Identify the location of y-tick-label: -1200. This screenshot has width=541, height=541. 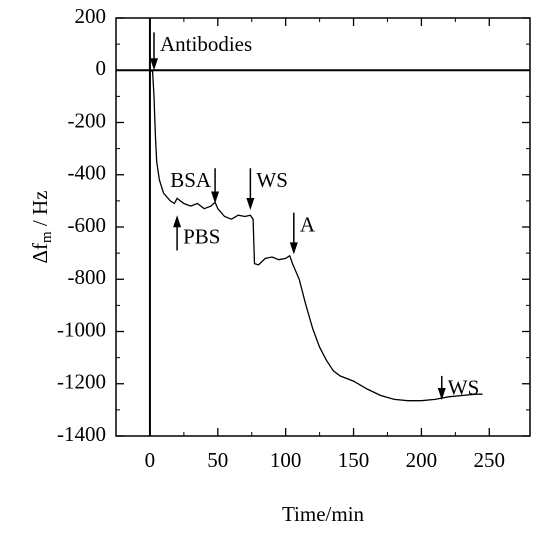
(81, 382).